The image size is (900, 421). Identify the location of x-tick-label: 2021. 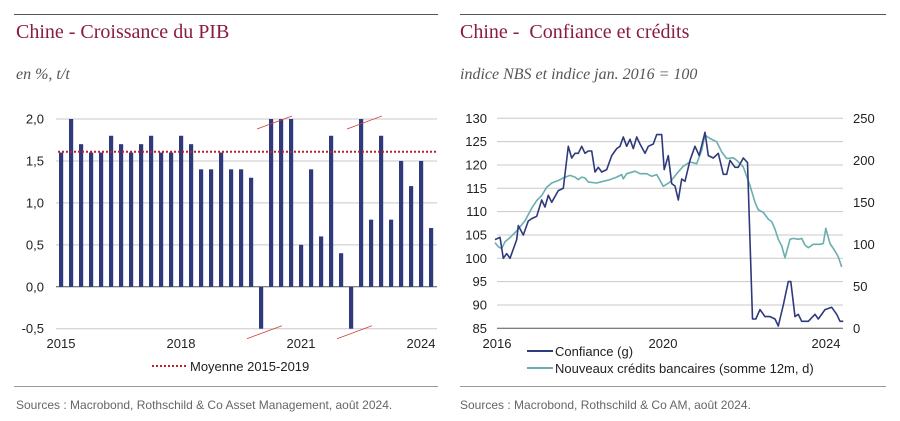
(301, 343).